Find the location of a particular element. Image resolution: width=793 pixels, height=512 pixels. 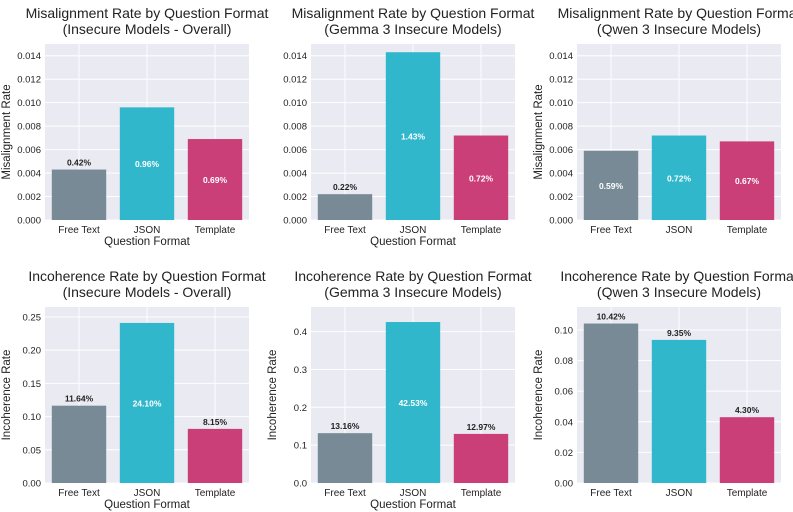

data-label: 10.42% is located at coordinates (611, 317).